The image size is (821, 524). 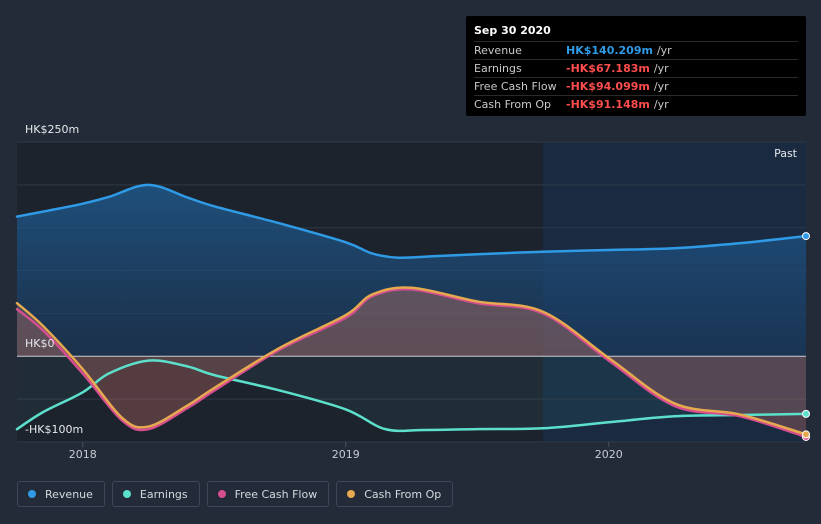 I want to click on x-axis-labels: 2018 2019 2020, so click(x=346, y=454).